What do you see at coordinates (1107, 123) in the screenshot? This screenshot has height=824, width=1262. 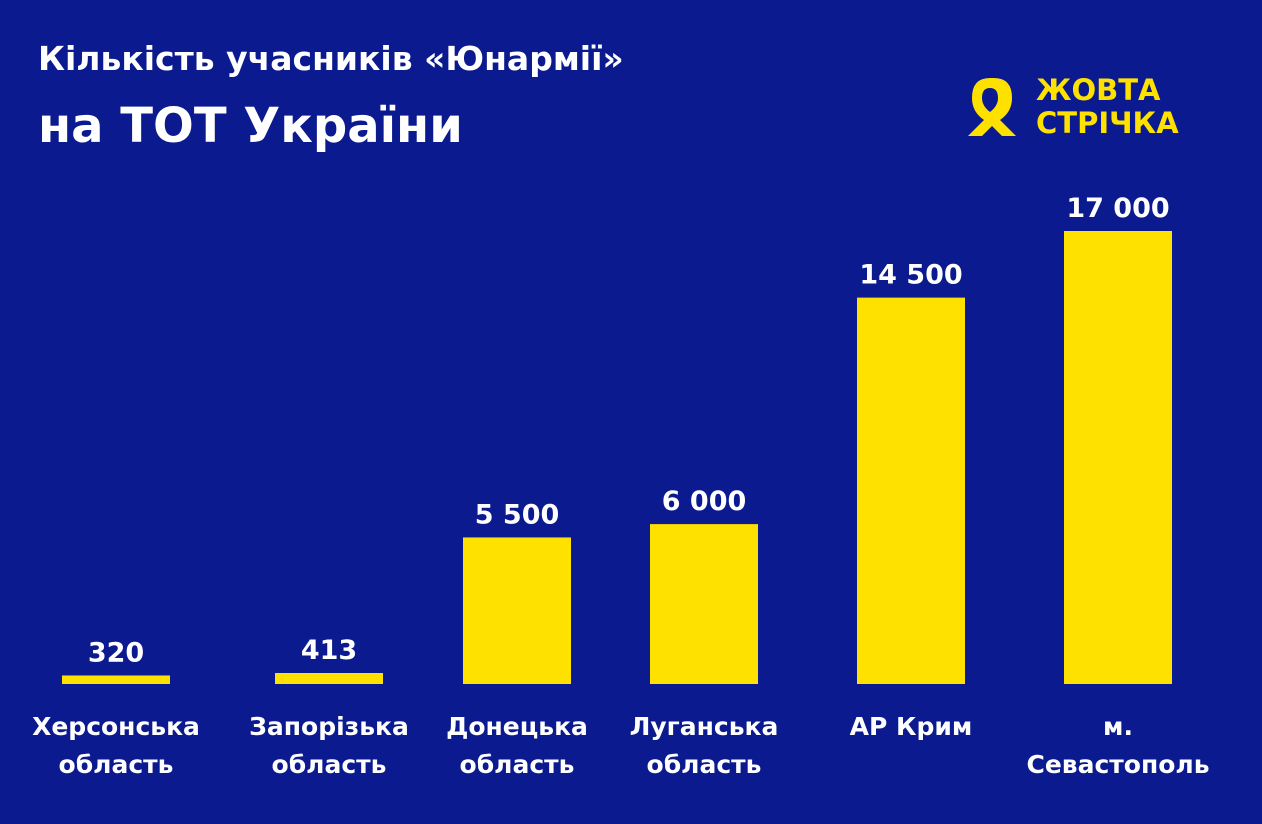 I see `logo-text: СТРІЧКА` at bounding box center [1107, 123].